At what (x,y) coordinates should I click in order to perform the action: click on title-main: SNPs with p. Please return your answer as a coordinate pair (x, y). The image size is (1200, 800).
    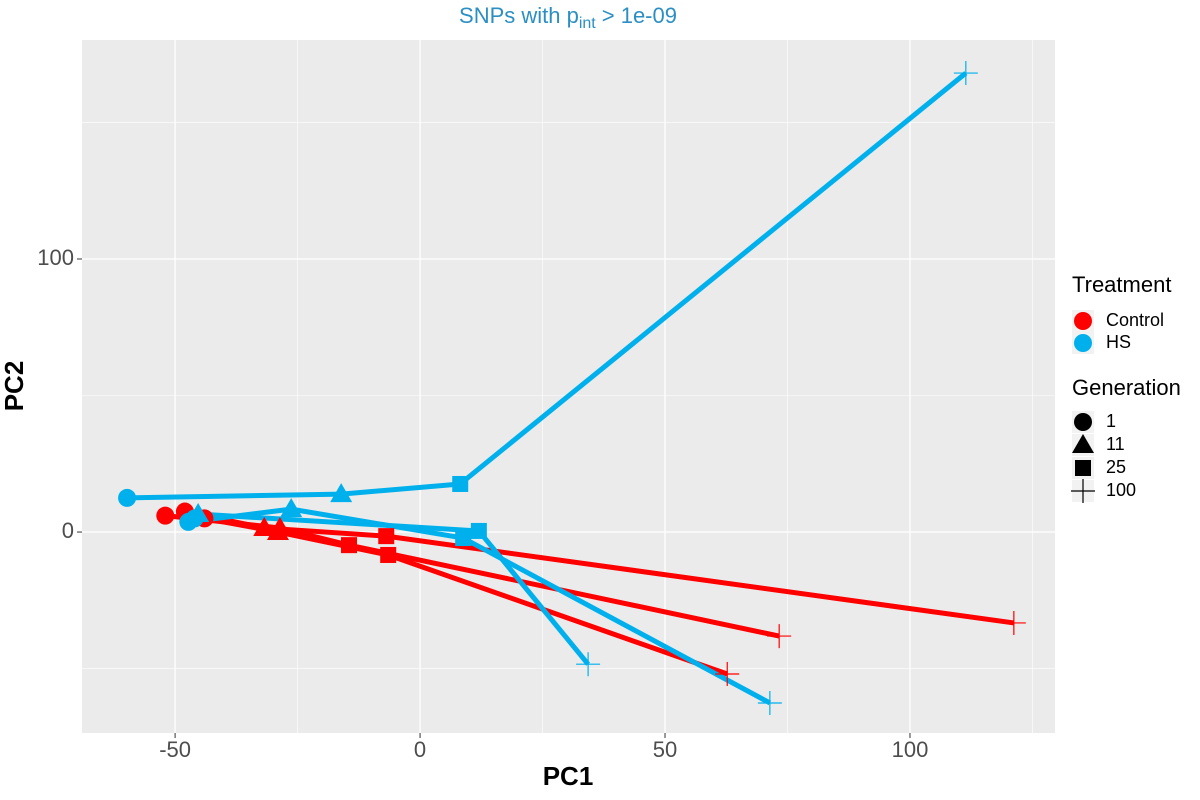
    Looking at the image, I should click on (519, 15).